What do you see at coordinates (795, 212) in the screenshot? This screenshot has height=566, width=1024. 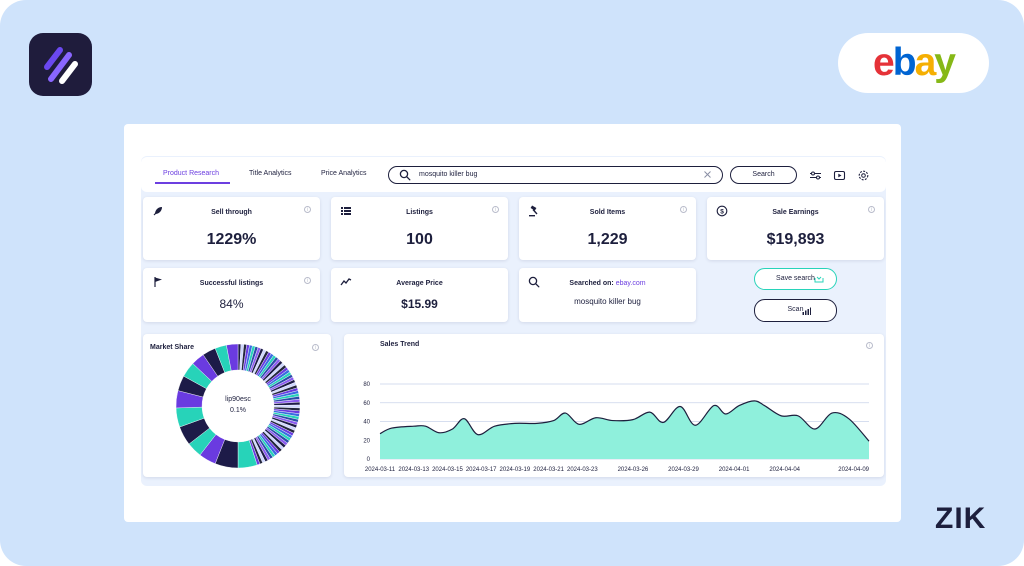 I see `stat-title: Sale Earnings` at bounding box center [795, 212].